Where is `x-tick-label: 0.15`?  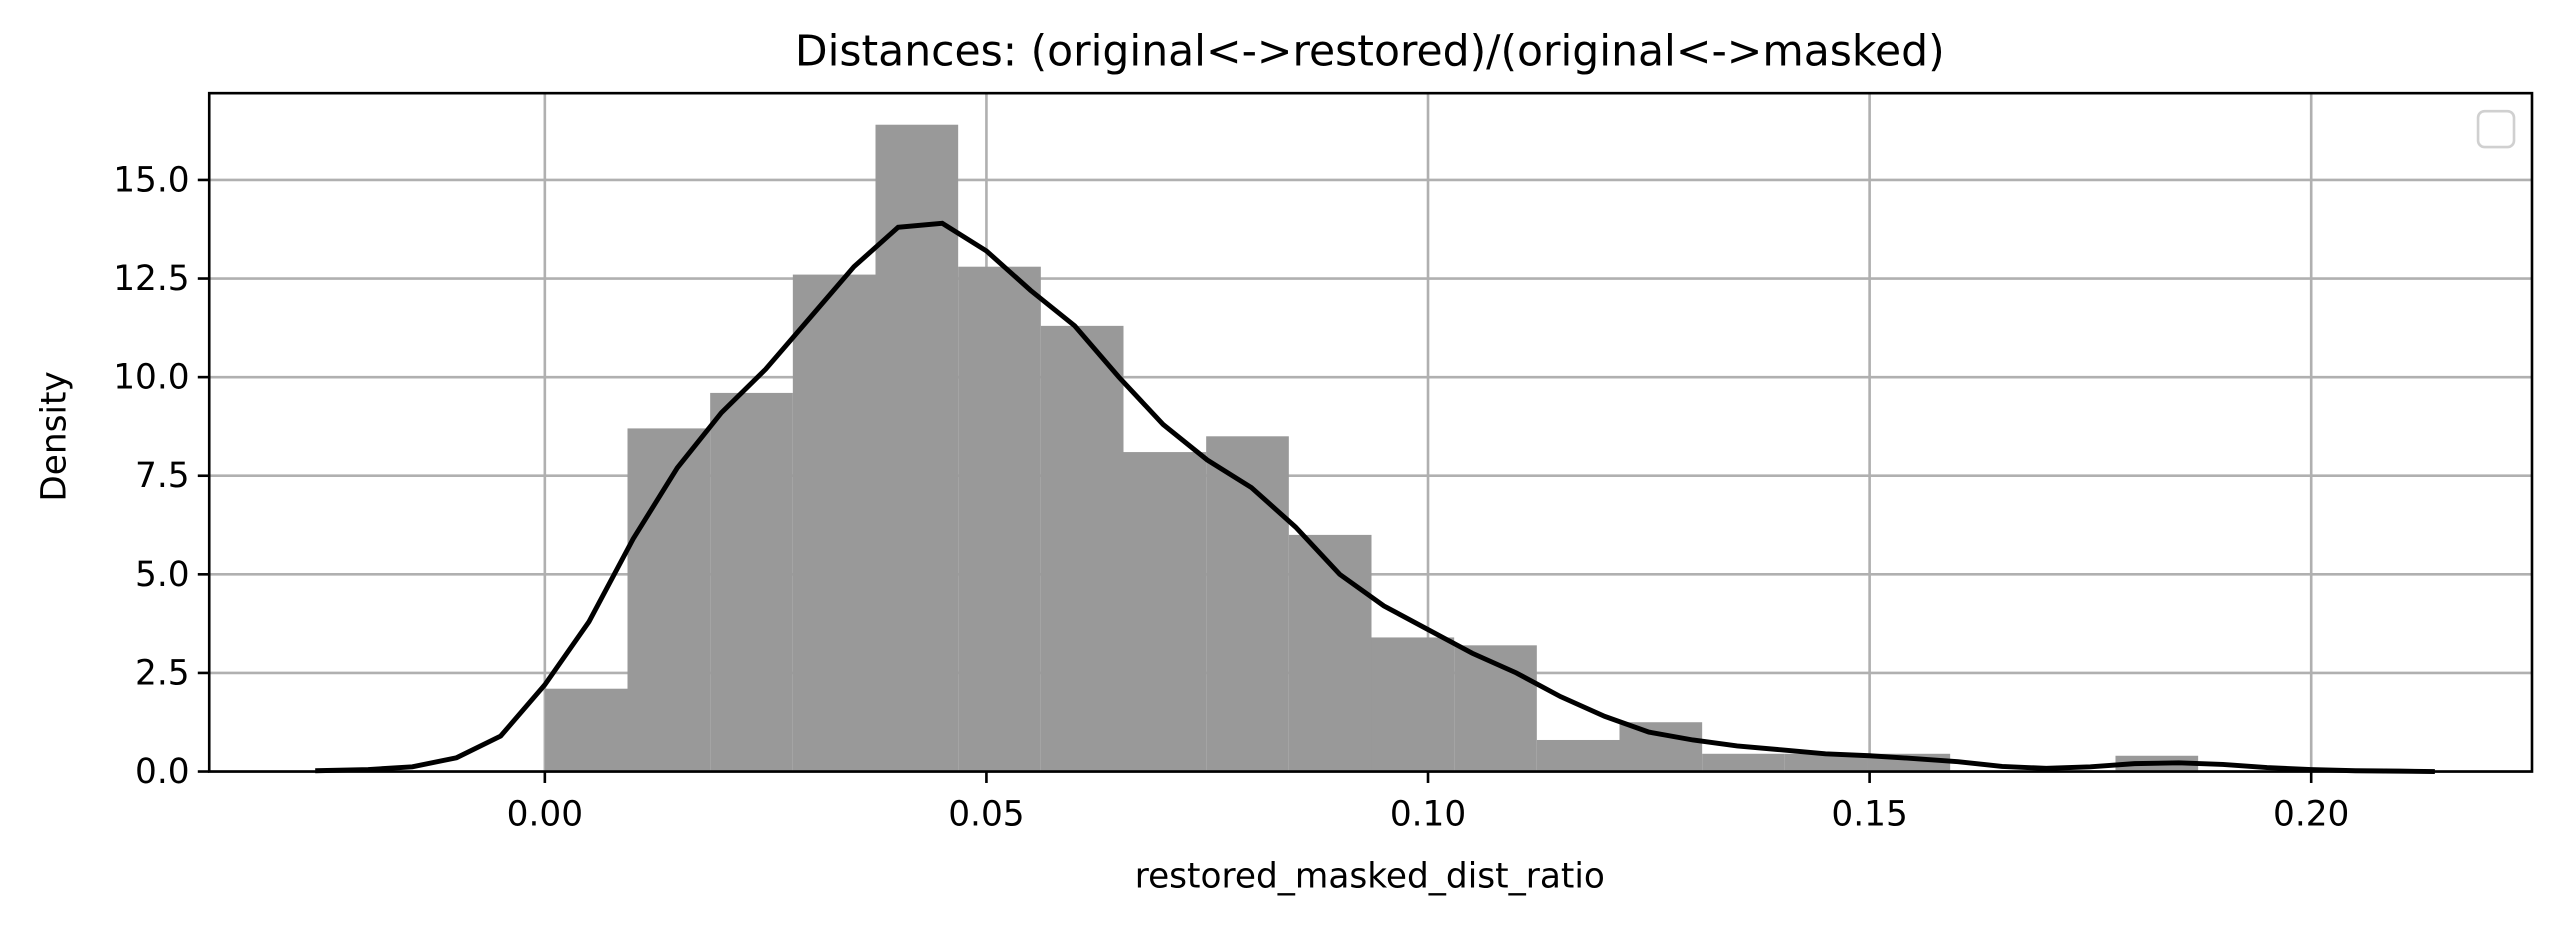 x-tick-label: 0.15 is located at coordinates (1869, 814).